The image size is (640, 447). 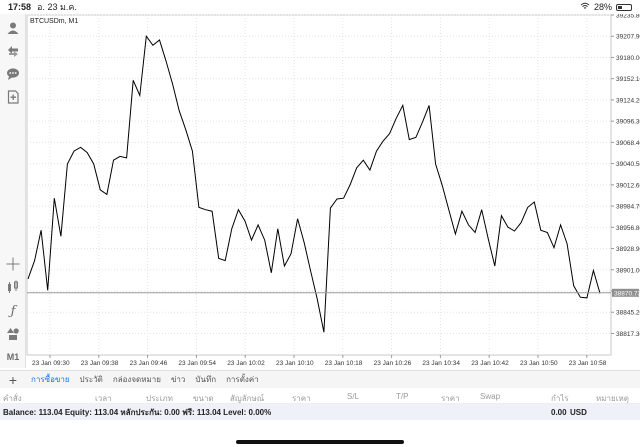 What do you see at coordinates (320, 7) in the screenshot?
I see `status-bar: 17:58 อ. 23 ม.ค. 28%` at bounding box center [320, 7].